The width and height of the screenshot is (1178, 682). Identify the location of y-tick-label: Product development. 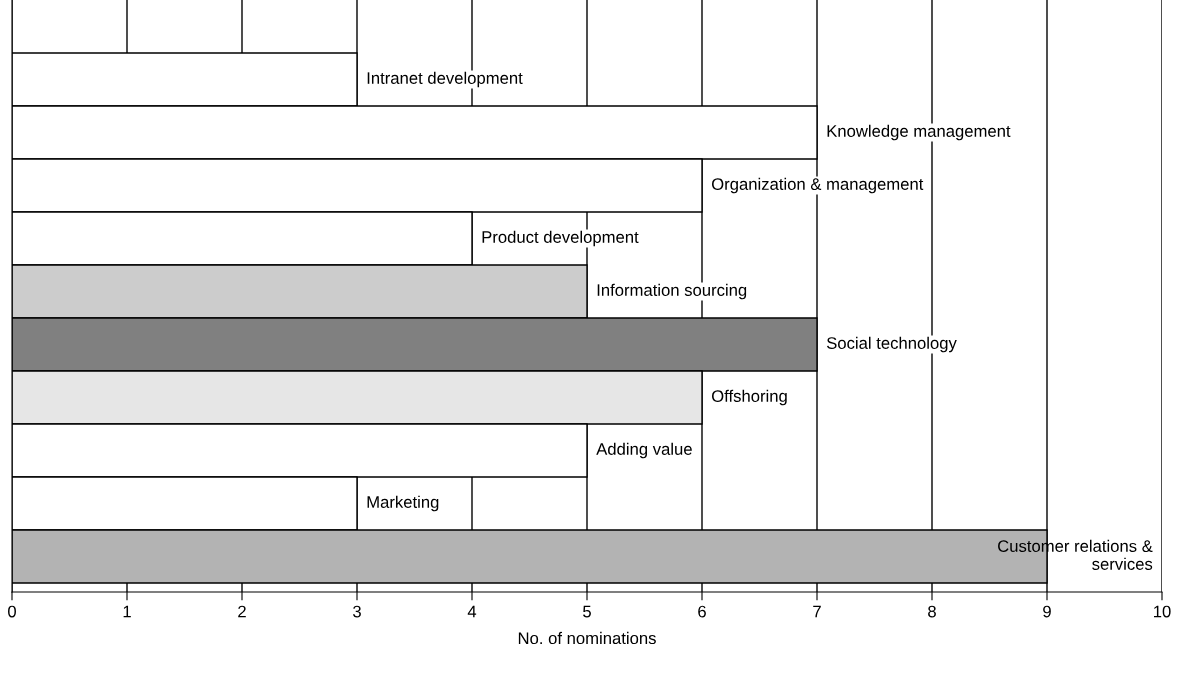
(560, 238).